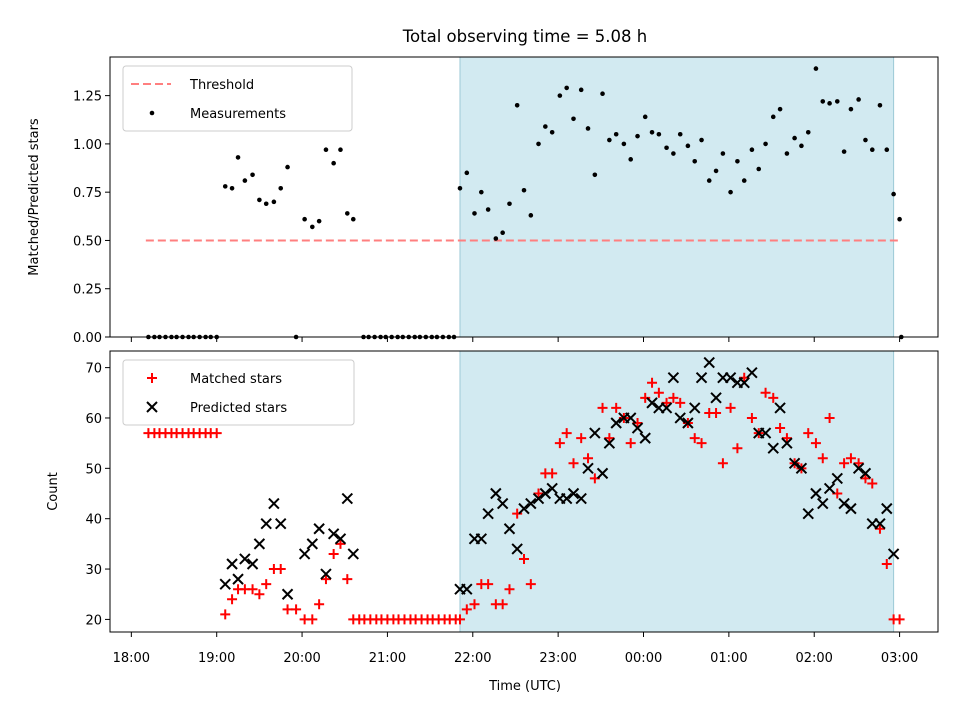 Image resolution: width=960 pixels, height=720 pixels. What do you see at coordinates (34, 197) in the screenshot?
I see `y-axis-label: Matched/Predicted stars` at bounding box center [34, 197].